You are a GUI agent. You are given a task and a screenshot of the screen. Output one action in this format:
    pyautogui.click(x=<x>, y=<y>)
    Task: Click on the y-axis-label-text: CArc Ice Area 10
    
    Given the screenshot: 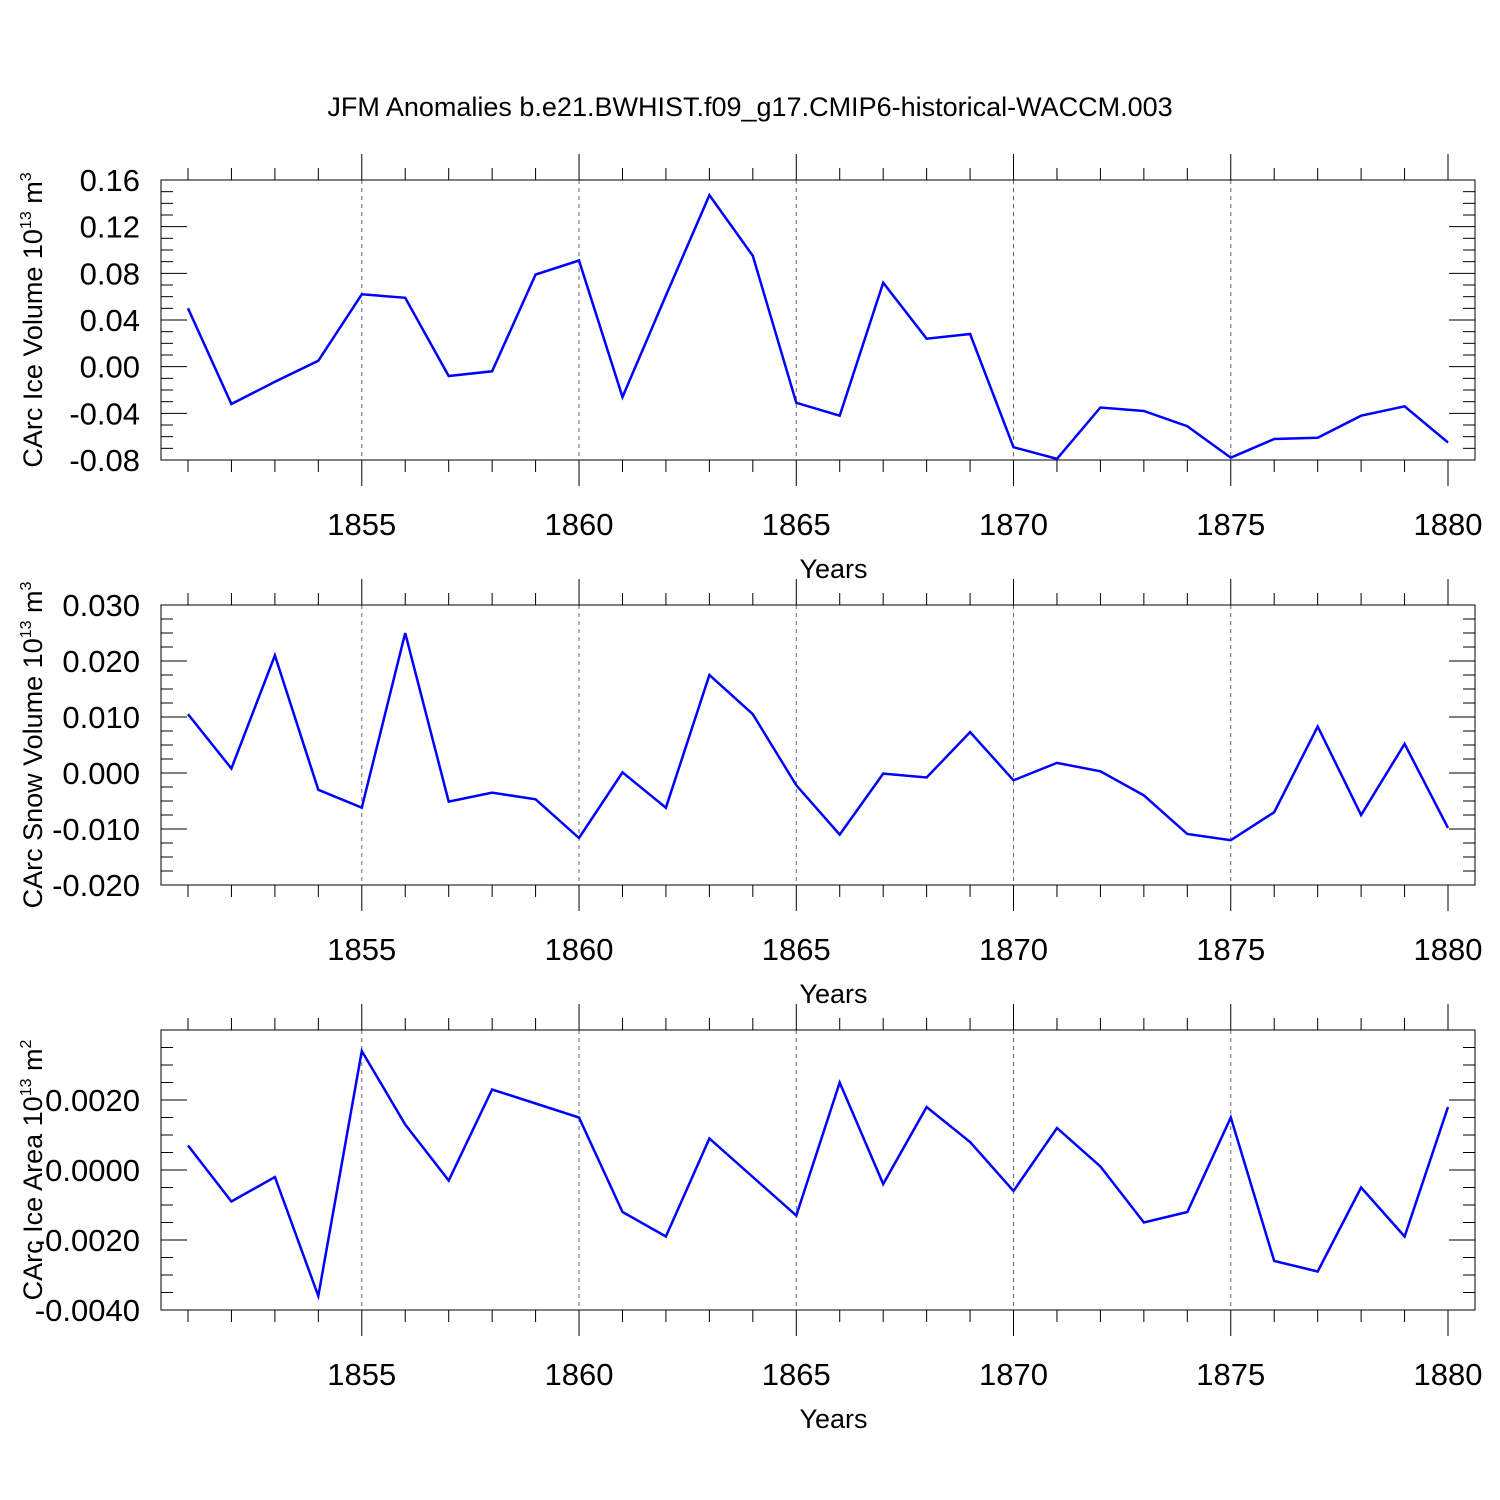 What is the action you would take?
    pyautogui.click(x=33, y=1198)
    